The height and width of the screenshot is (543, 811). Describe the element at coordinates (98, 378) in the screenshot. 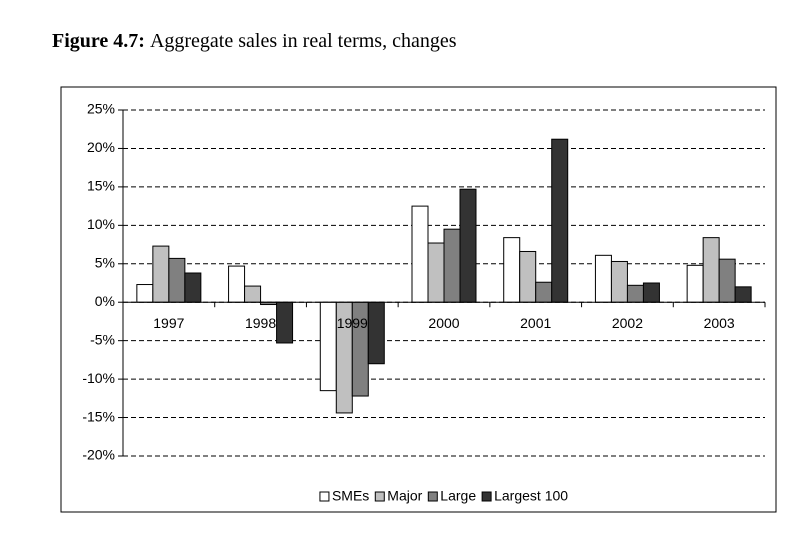

I see `y-tick-label: -10%` at that location.